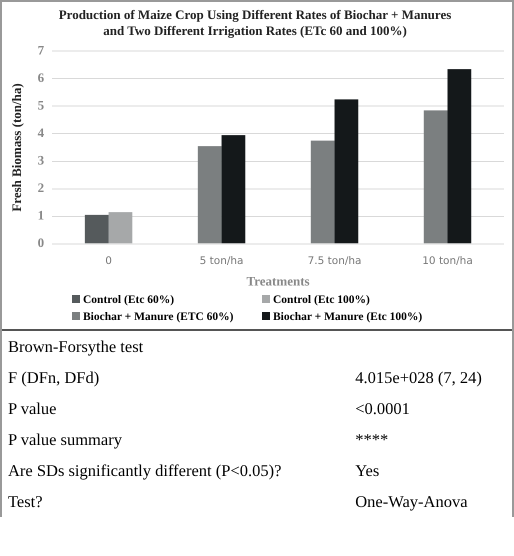 The height and width of the screenshot is (556, 514). What do you see at coordinates (41, 215) in the screenshot?
I see `y-tick-label: 1` at bounding box center [41, 215].